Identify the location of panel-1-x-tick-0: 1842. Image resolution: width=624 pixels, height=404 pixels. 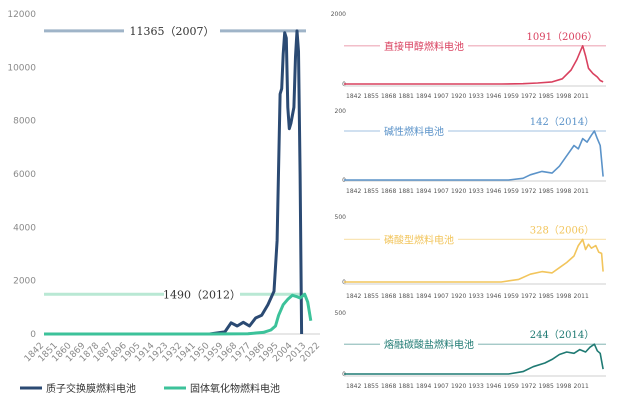
(353, 96).